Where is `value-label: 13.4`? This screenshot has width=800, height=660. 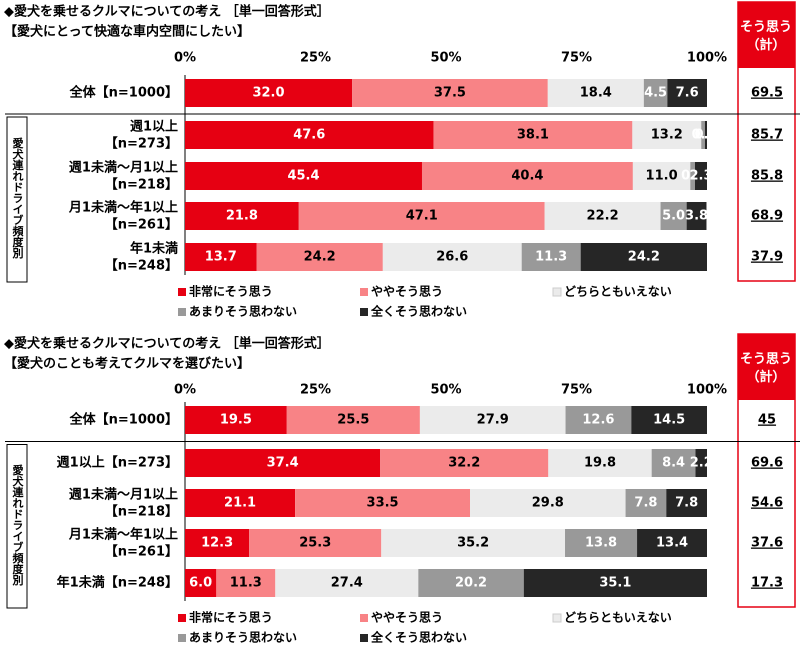
value-label: 13.4 is located at coordinates (672, 543).